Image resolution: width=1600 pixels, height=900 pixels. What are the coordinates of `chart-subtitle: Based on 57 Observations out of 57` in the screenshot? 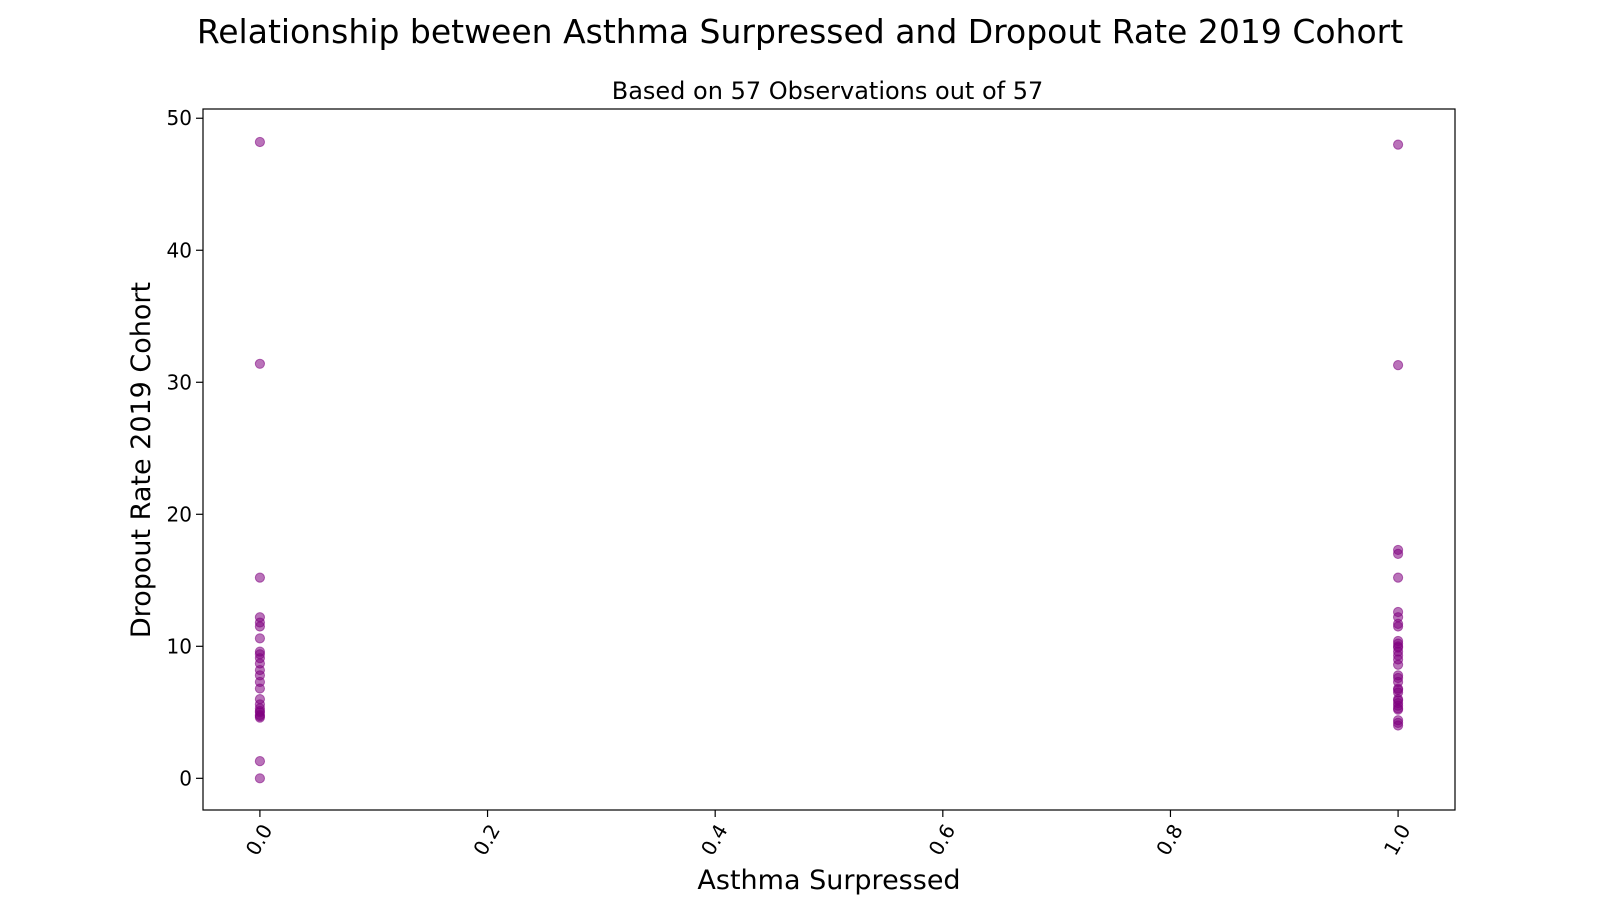 It's located at (827, 91).